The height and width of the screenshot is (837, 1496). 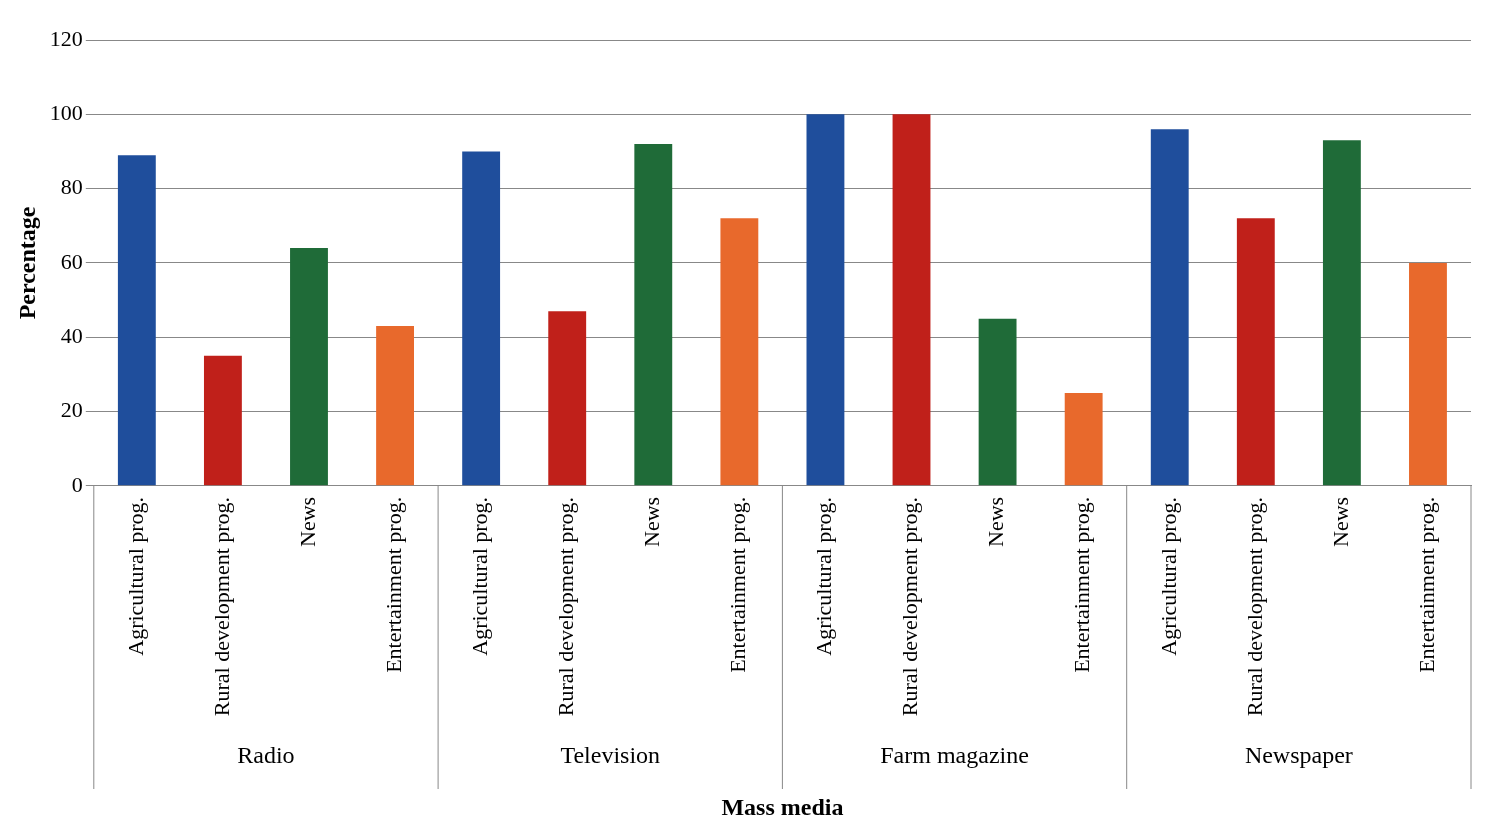 What do you see at coordinates (71, 187) in the screenshot?
I see `y-tick-label: 80` at bounding box center [71, 187].